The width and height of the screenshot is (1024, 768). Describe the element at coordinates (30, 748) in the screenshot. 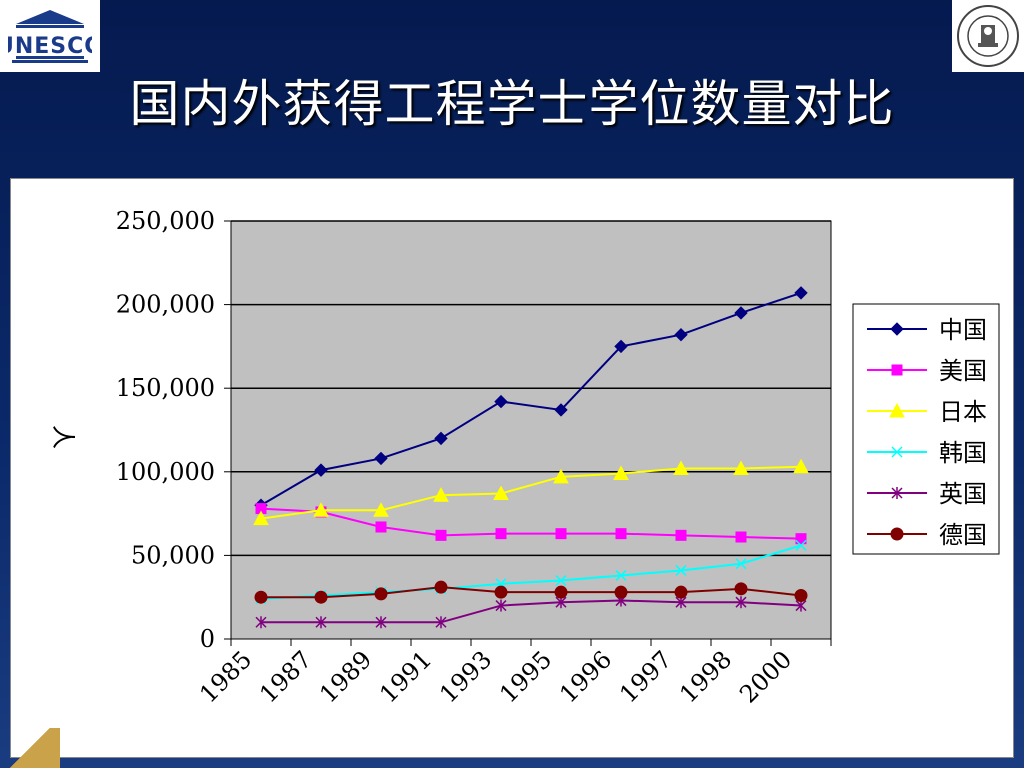

I see `corner-decoration-left` at that location.